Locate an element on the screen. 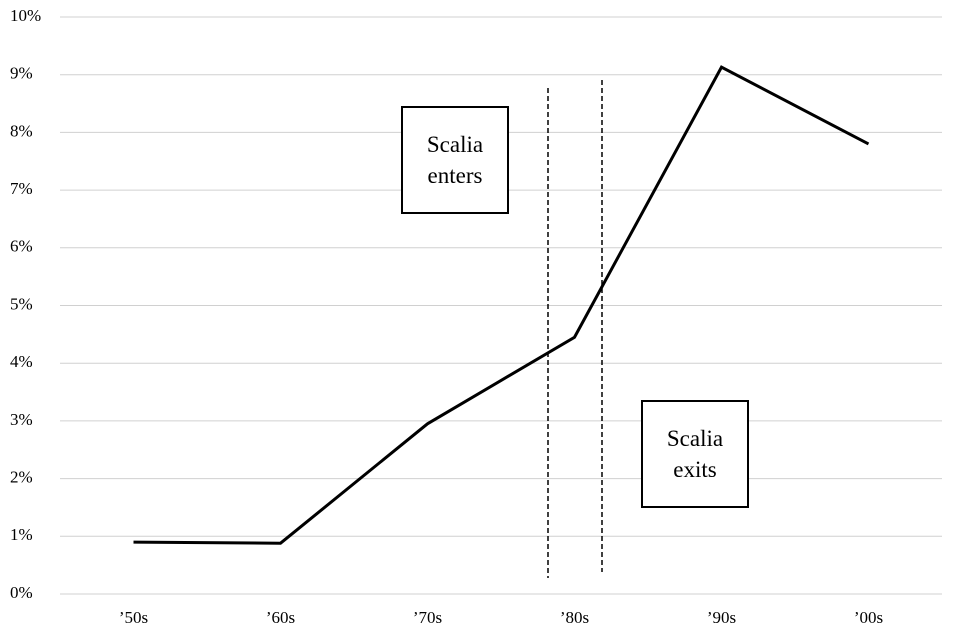 The image size is (957, 630). x-tick-label: ’90s is located at coordinates (721, 617).